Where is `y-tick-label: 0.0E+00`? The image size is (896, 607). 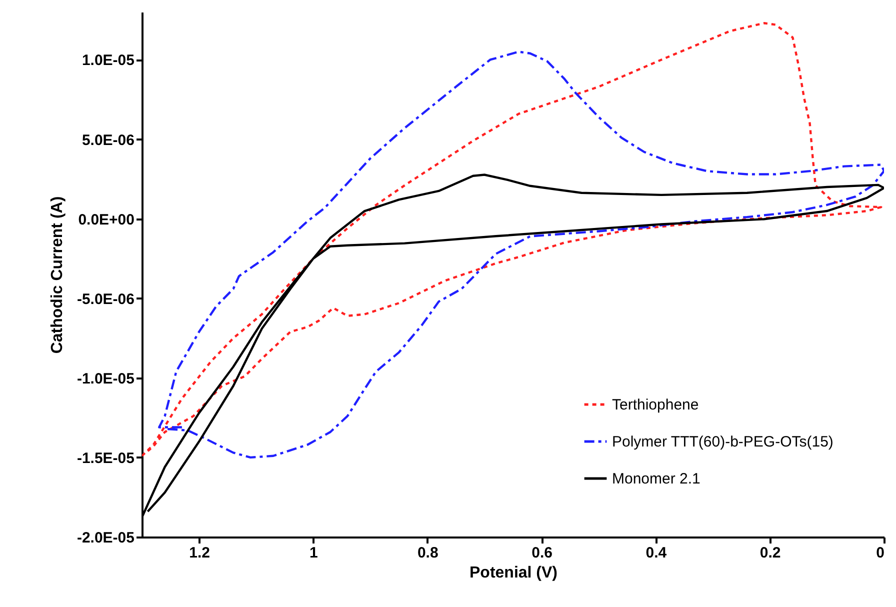 y-tick-label: 0.0E+00 is located at coordinates (106, 219).